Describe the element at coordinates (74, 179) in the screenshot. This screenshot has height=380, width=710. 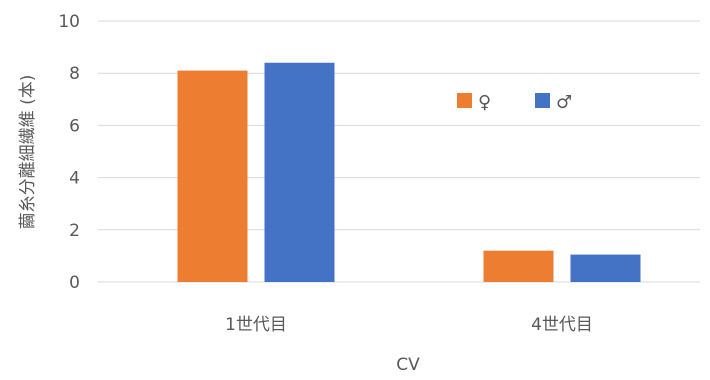
I see `y-tick-label: 4` at that location.